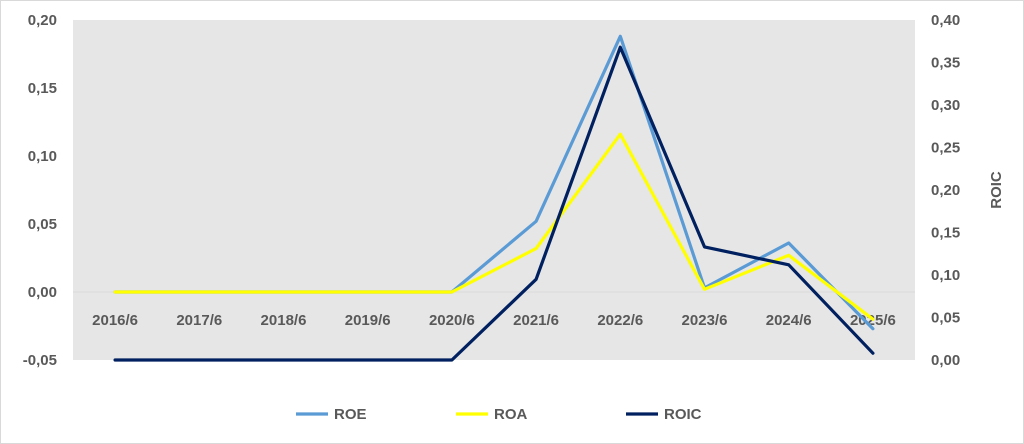  What do you see at coordinates (284, 320) in the screenshot?
I see `x-tick-label: 2018/6` at bounding box center [284, 320].